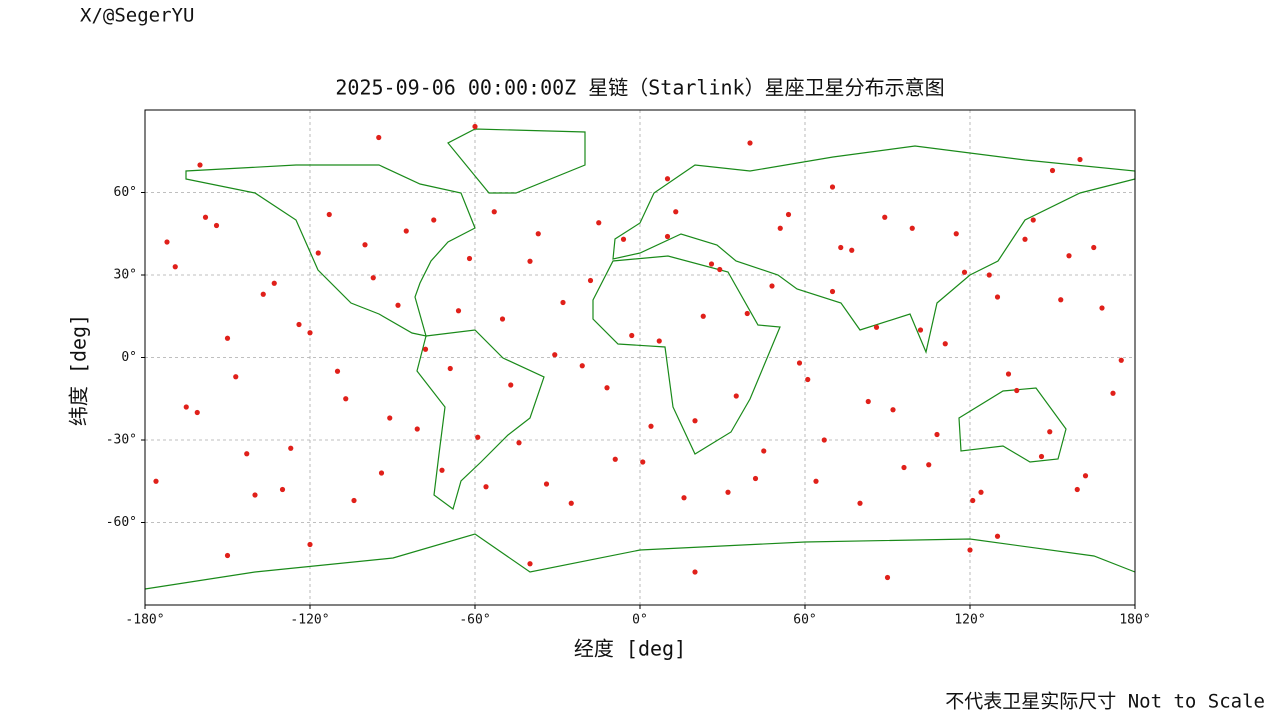 The width and height of the screenshot is (1280, 719). What do you see at coordinates (630, 649) in the screenshot?
I see `x-axis-label: 经度 [deg]` at bounding box center [630, 649].